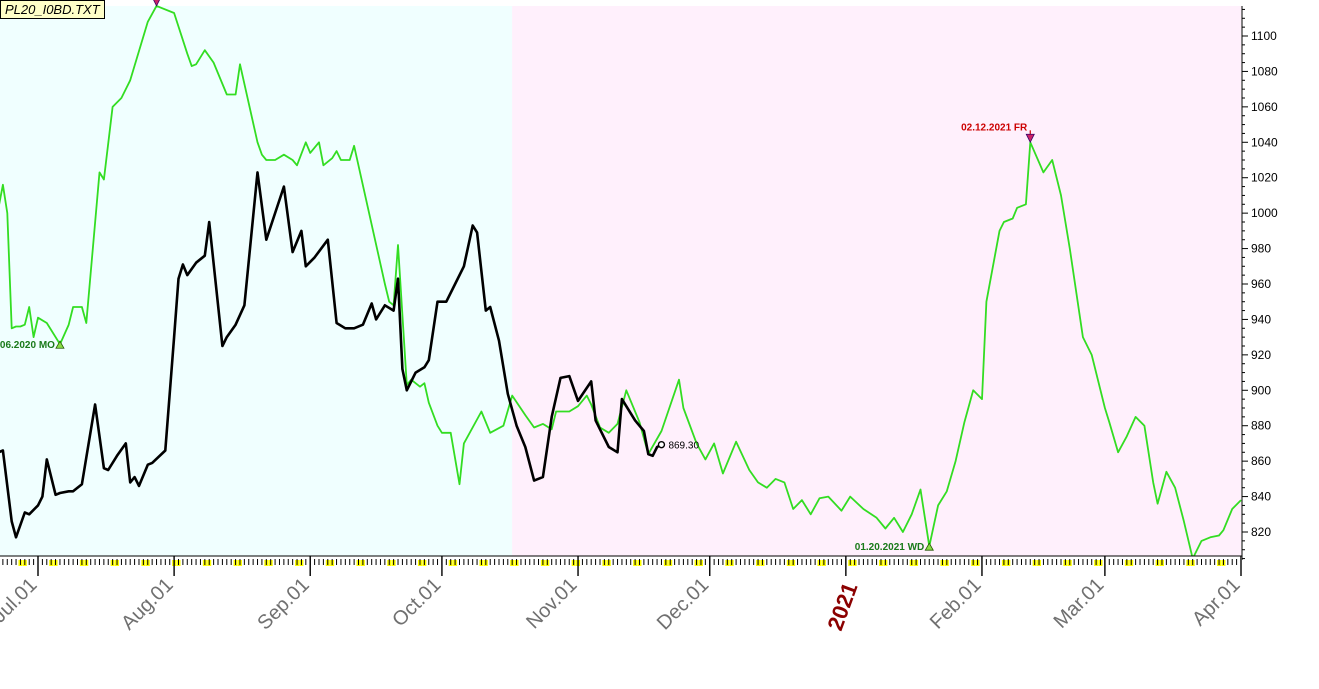  I want to click on y-tick-label: 960, so click(1261, 284).